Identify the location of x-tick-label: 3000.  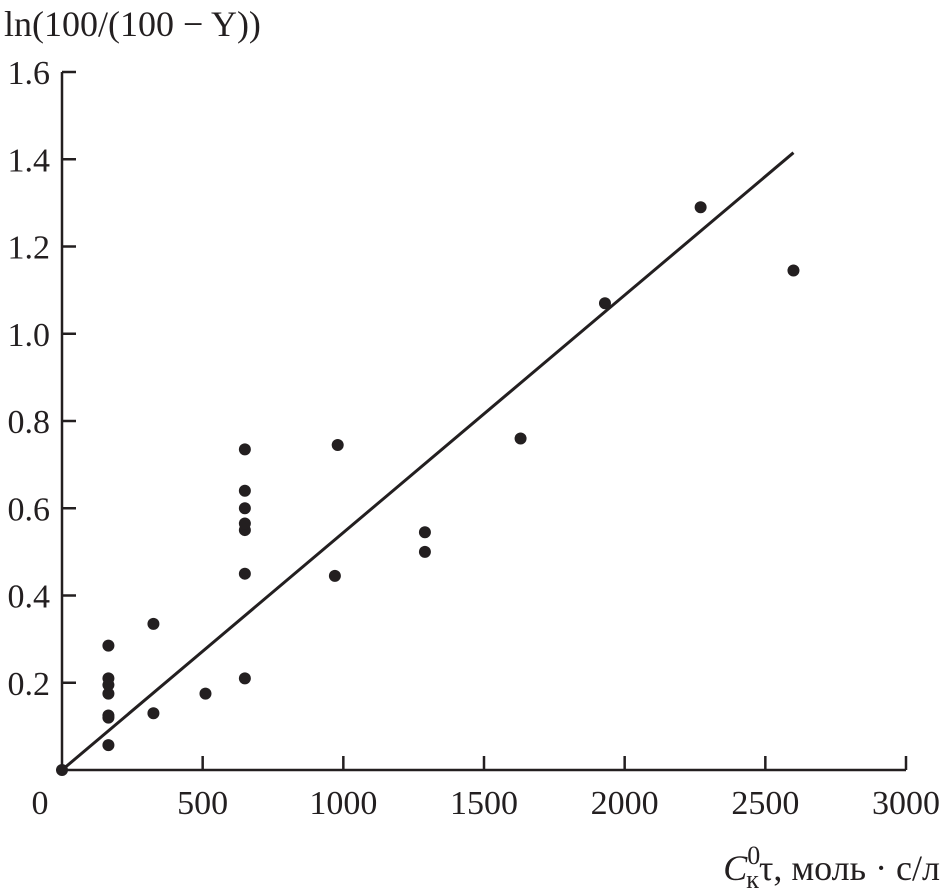
(906, 803).